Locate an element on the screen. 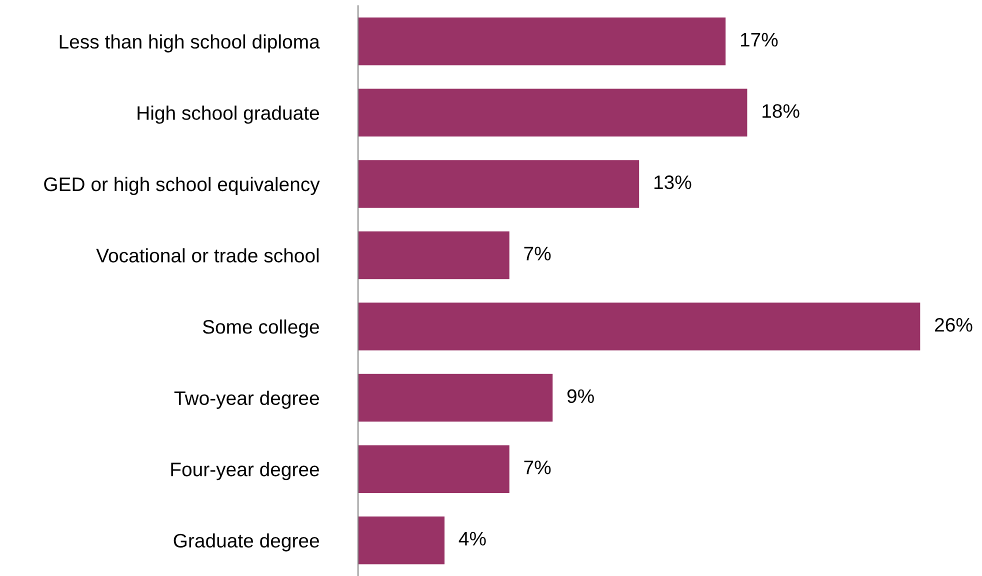 The image size is (982, 576). y-tick-label: Two-year degree is located at coordinates (246, 399).